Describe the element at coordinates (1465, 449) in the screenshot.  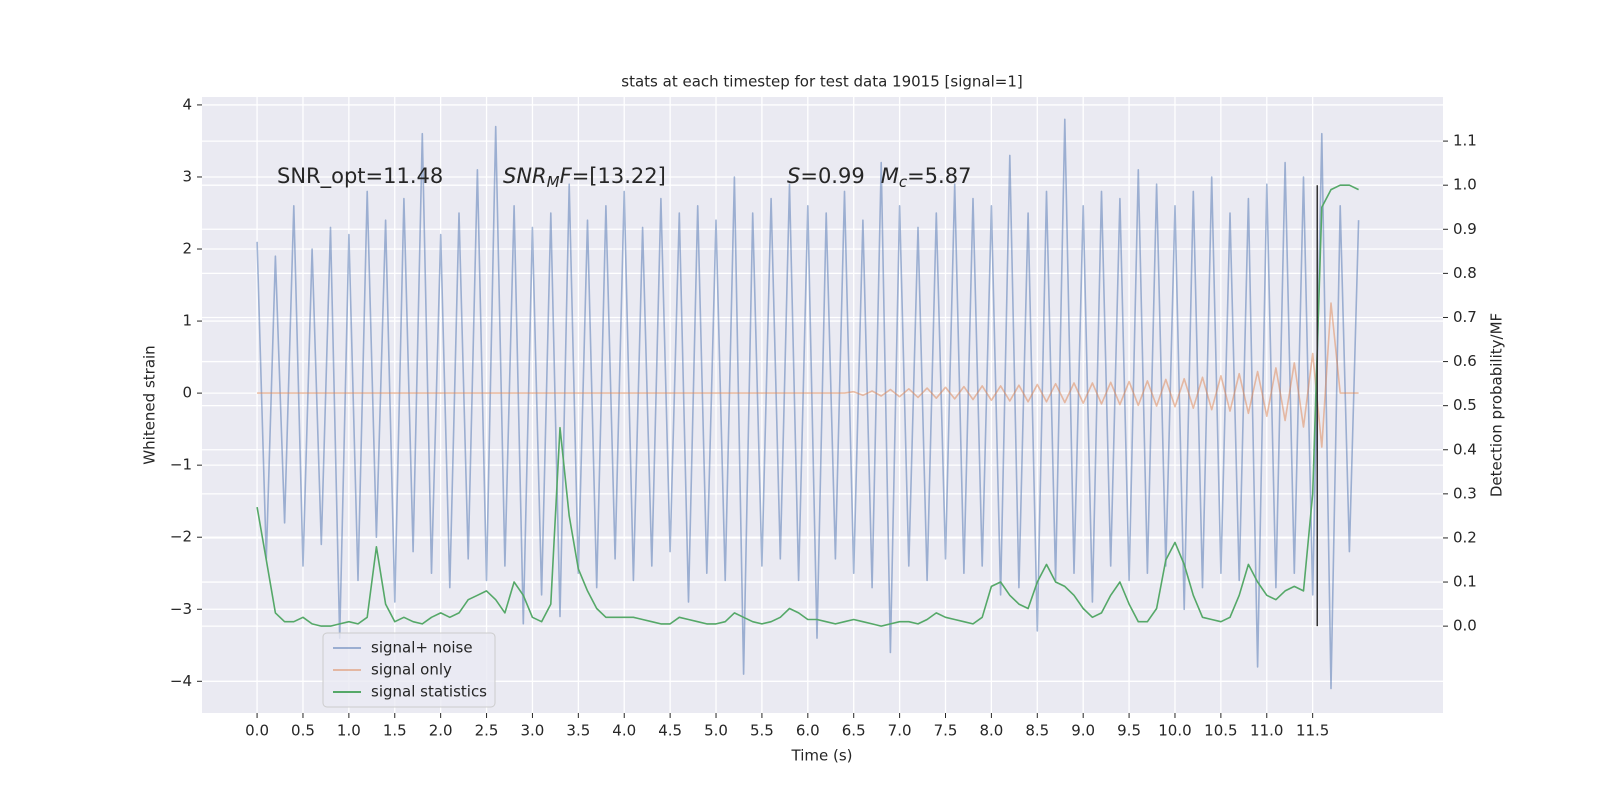
I see `y2-tick-label: 0.4` at that location.